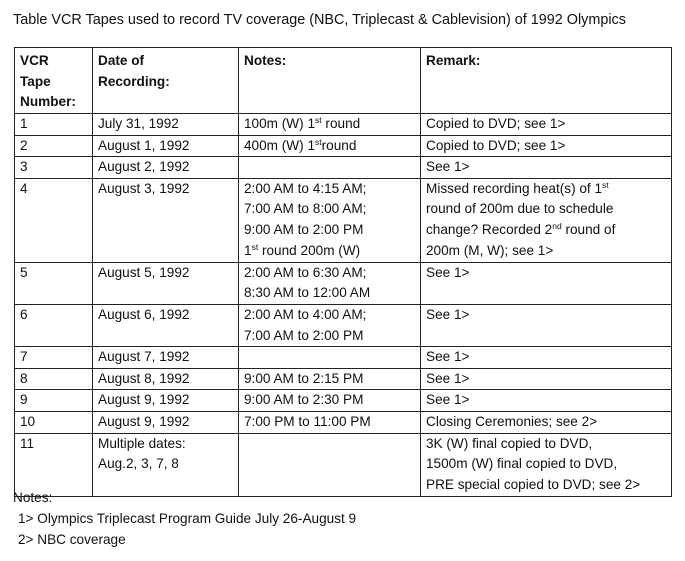 Image resolution: width=685 pixels, height=561 pixels. What do you see at coordinates (138, 123) in the screenshot?
I see `date-line: July 31, 1992` at bounding box center [138, 123].